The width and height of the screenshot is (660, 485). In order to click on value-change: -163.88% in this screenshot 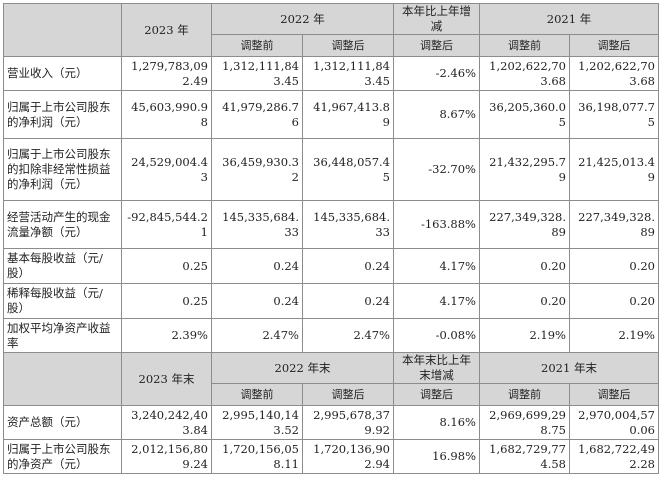, I will do `click(436, 224)`.